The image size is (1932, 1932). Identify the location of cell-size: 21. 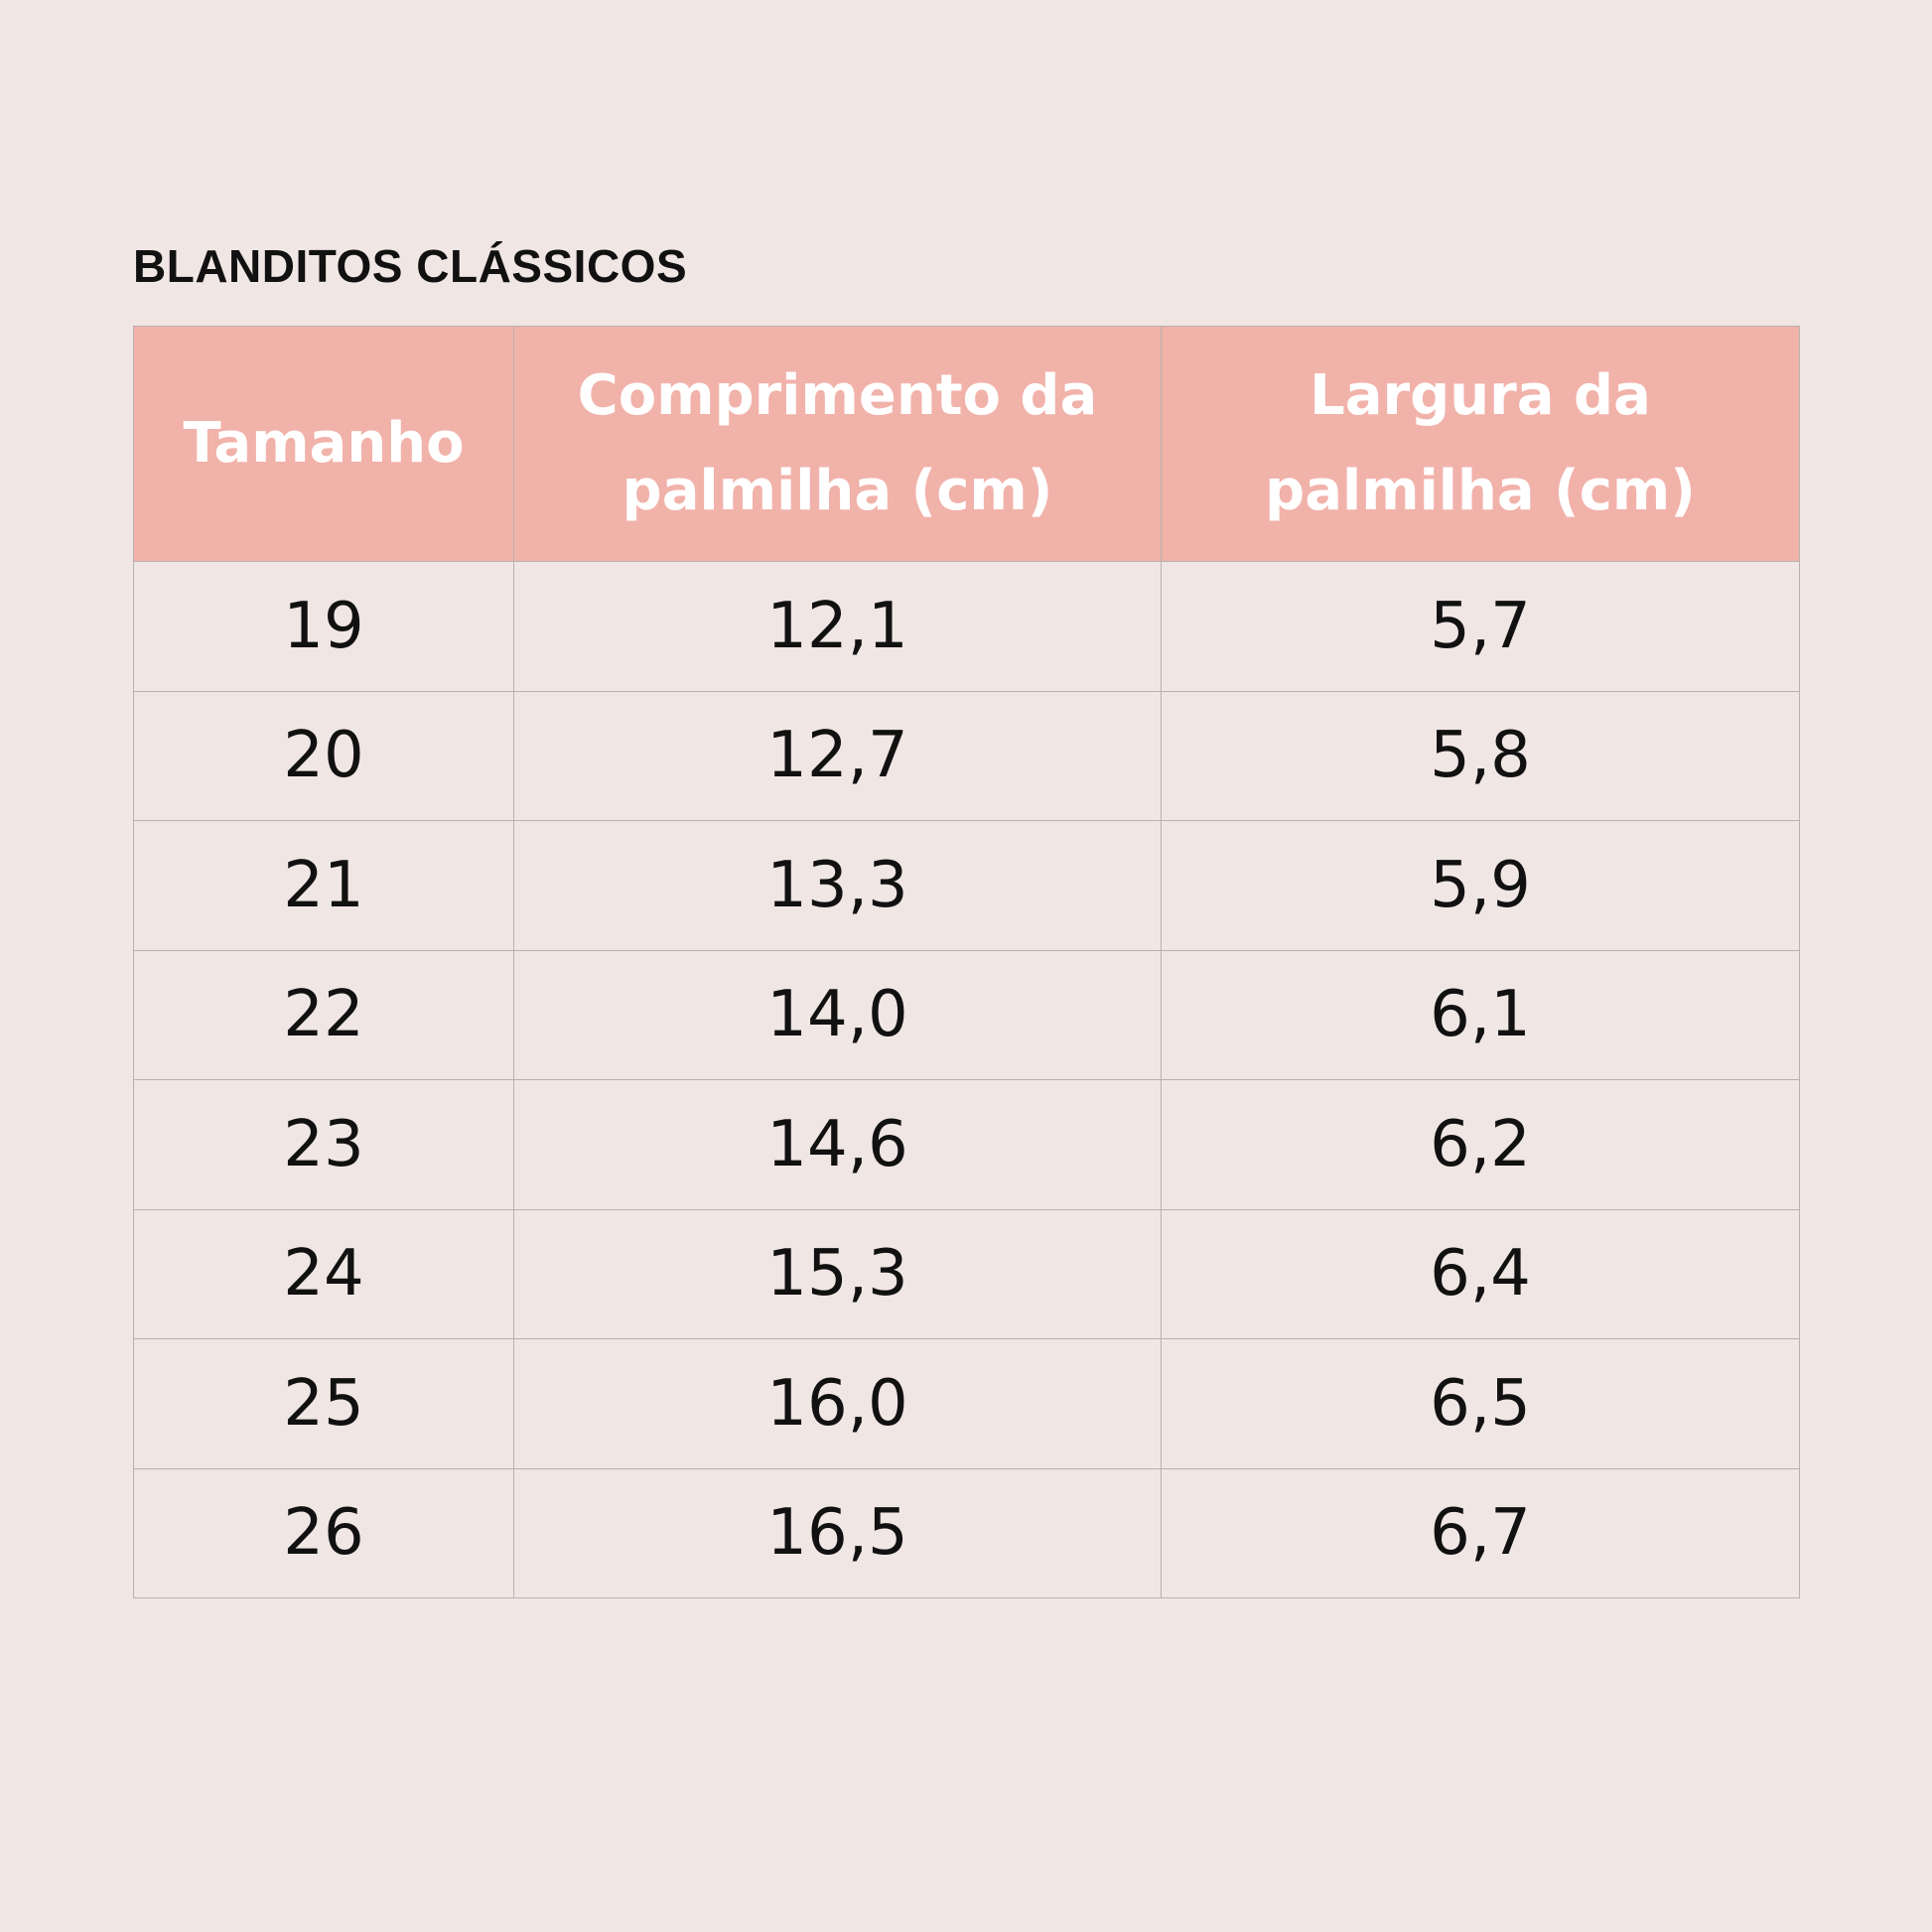
(324, 886).